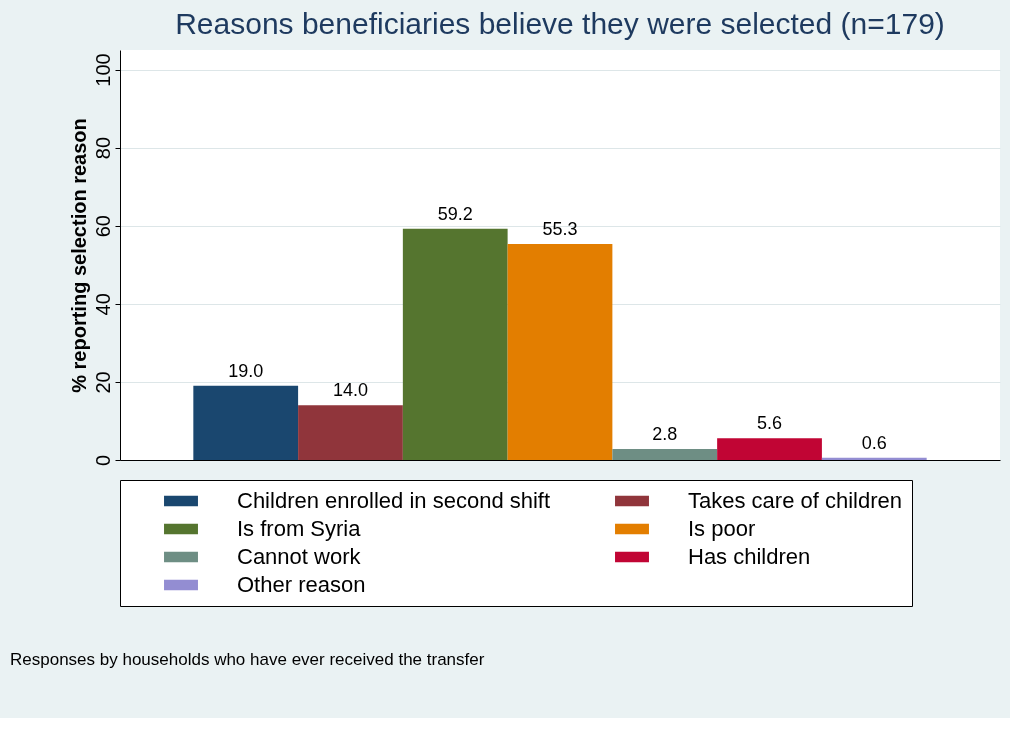 Image resolution: width=1035 pixels, height=753 pixels. What do you see at coordinates (102, 148) in the screenshot?
I see `y-tick-label: 80` at bounding box center [102, 148].